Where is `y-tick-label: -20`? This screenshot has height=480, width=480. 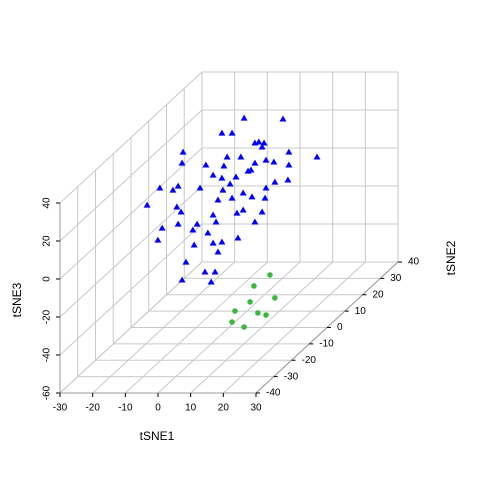 y-tick-label: -20 is located at coordinates (309, 360).